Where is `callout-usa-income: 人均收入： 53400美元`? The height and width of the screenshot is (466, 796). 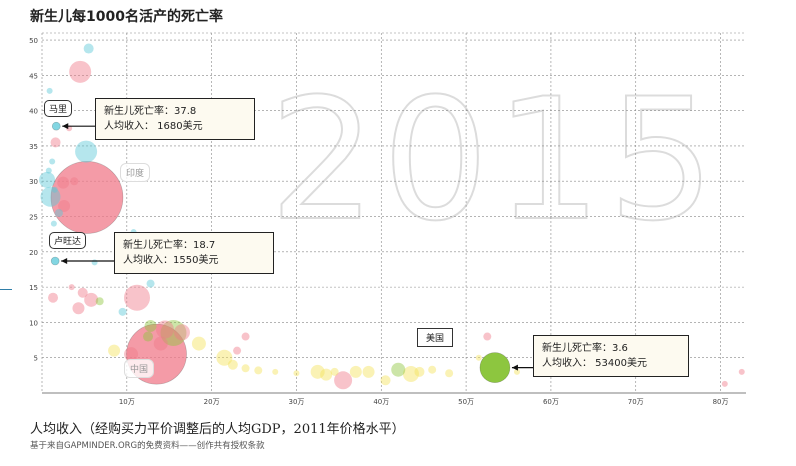 callout-usa-income: 人均收入： 53400美元 is located at coordinates (594, 363).